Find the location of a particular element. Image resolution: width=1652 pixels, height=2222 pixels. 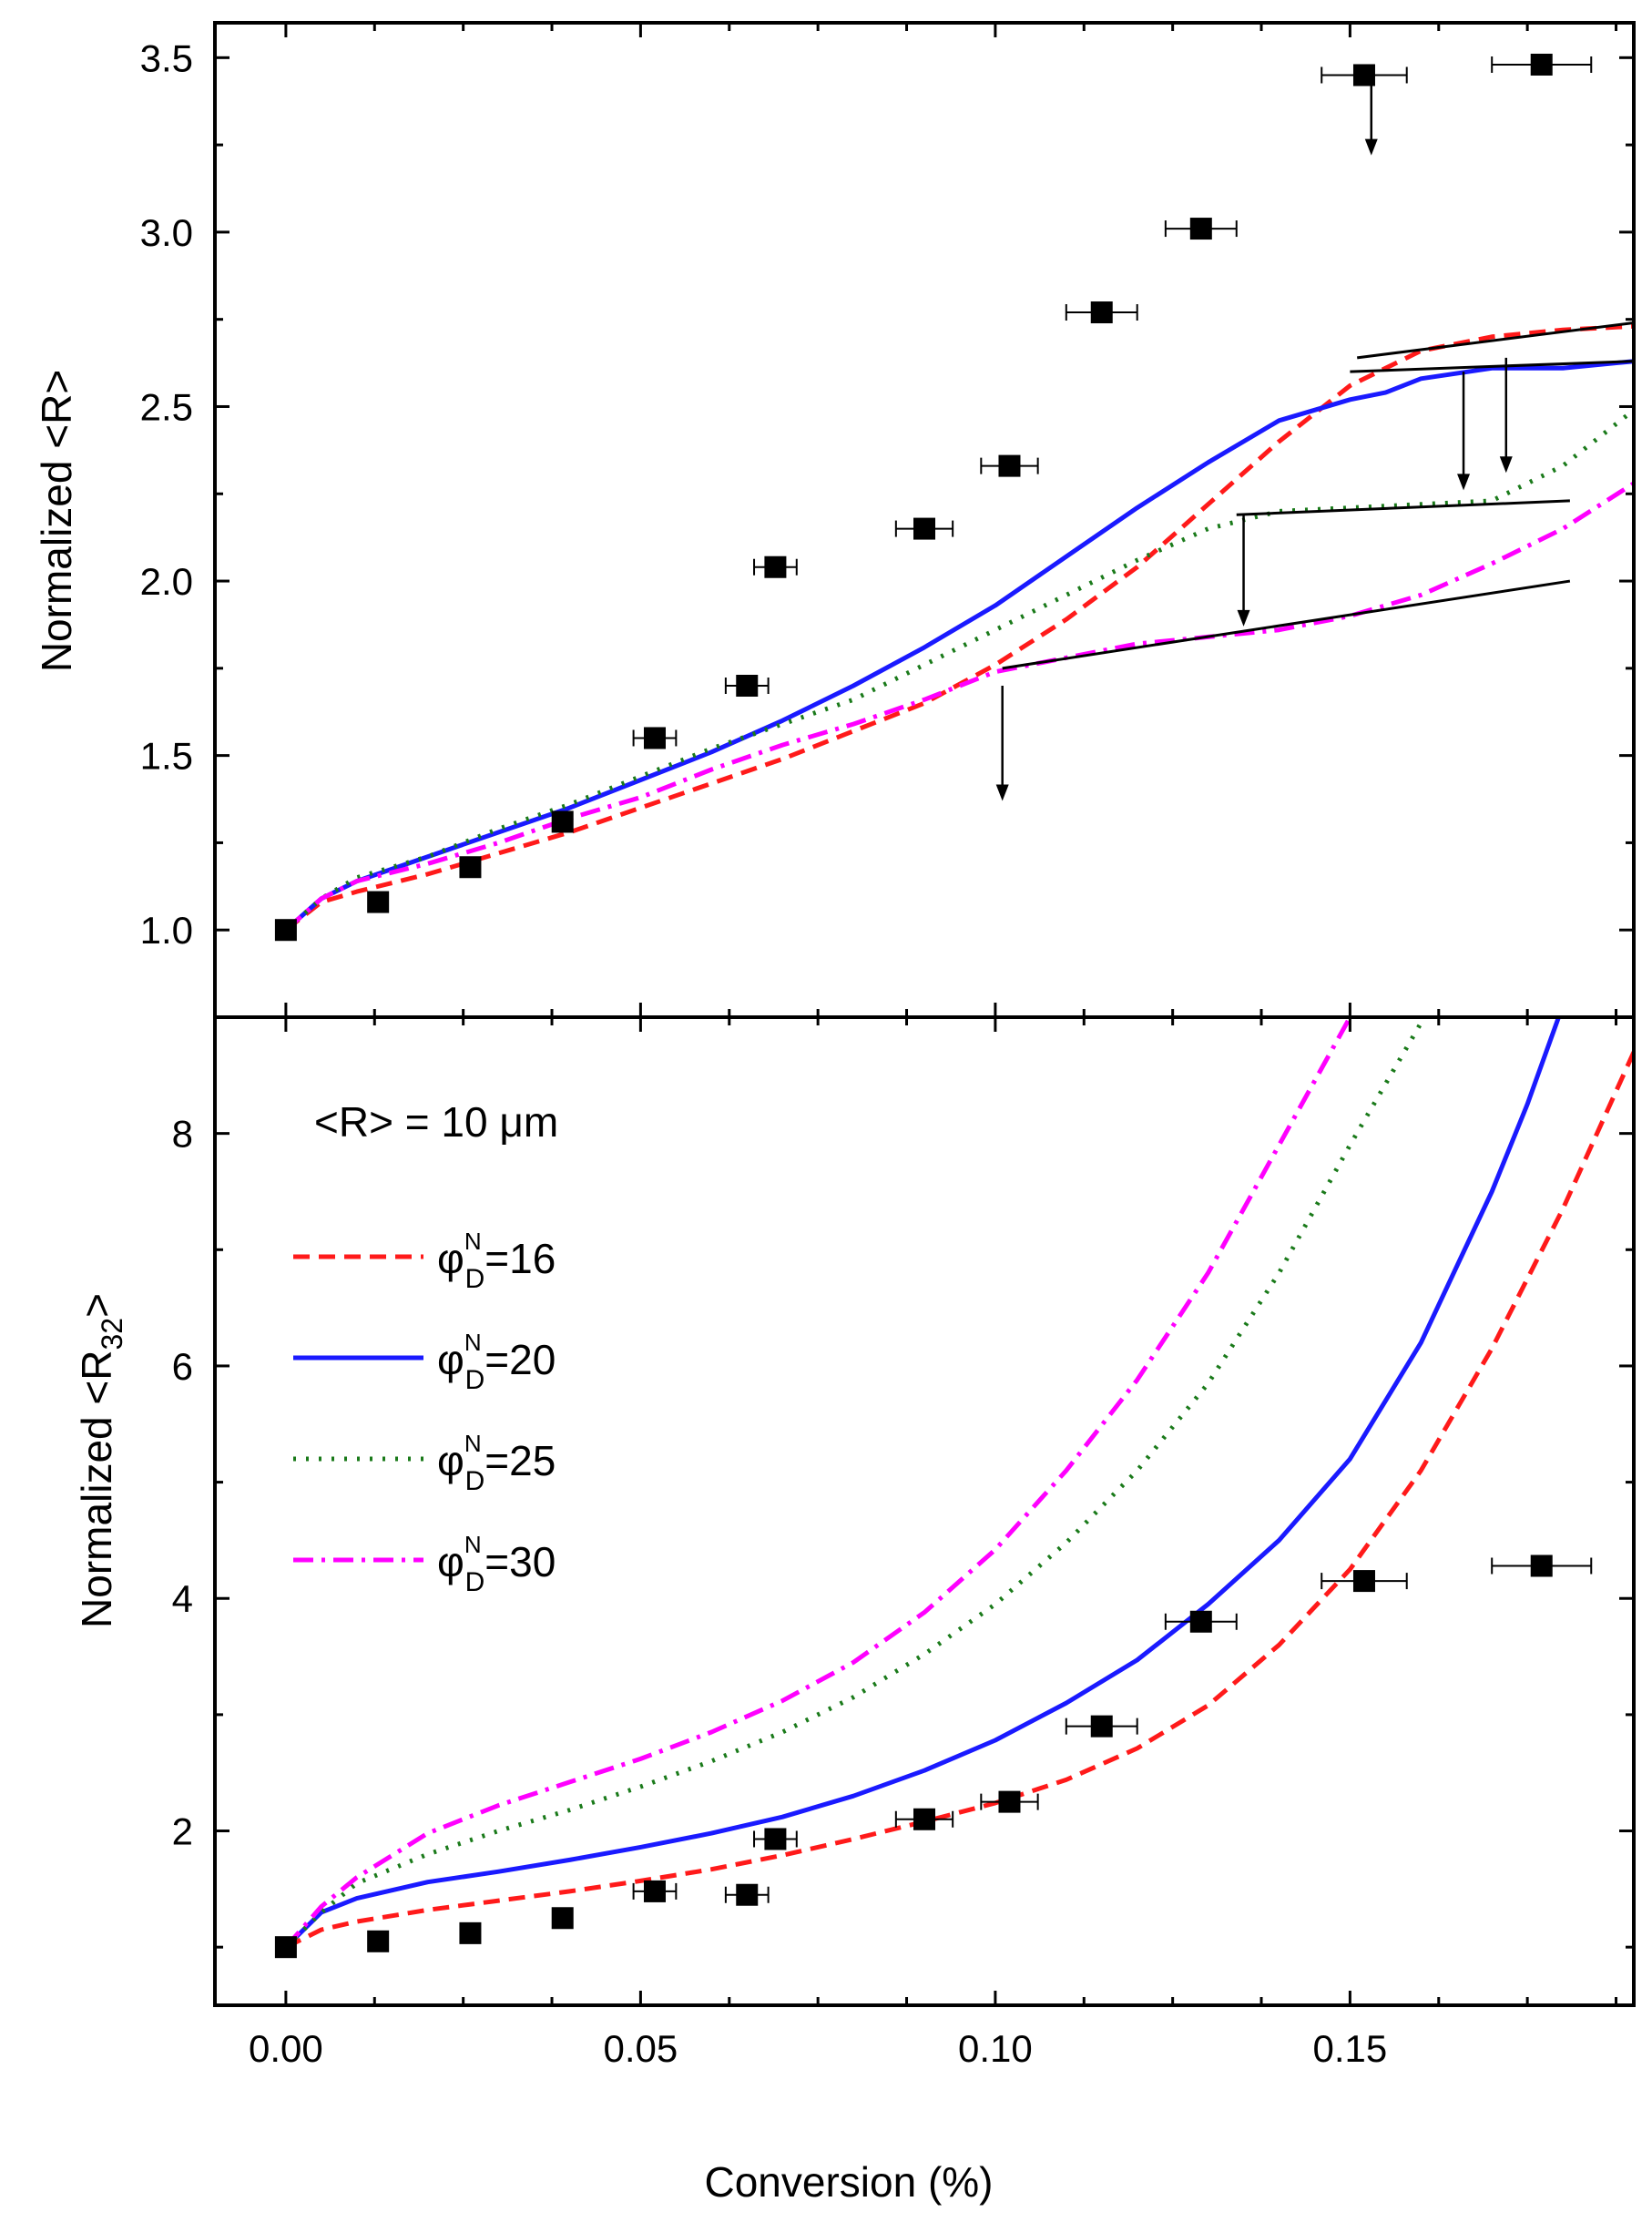

bottom-y-axis-label-main: Normalized <R is located at coordinates (96, 1489).